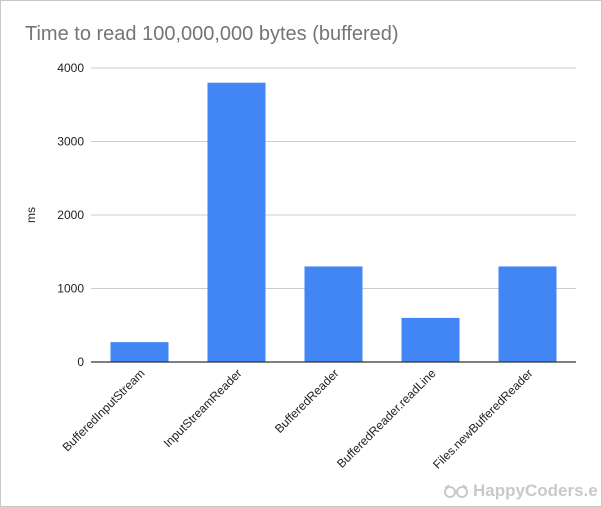 The width and height of the screenshot is (602, 507). I want to click on y-axis-ticks: 0 1000 2000 3000 4000, so click(70, 215).